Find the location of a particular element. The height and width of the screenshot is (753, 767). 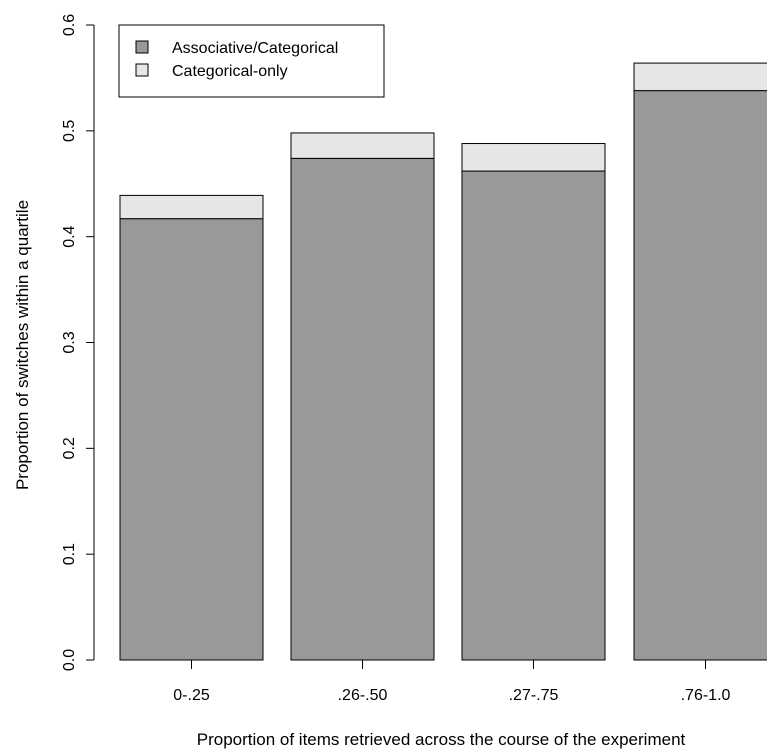

y-tick-label: 0.3 is located at coordinates (69, 342).